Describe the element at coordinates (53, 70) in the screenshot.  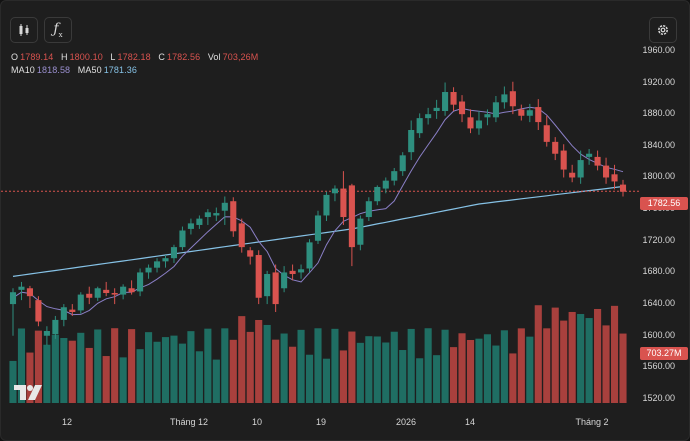
I see `ma10-value: 1818.58` at that location.